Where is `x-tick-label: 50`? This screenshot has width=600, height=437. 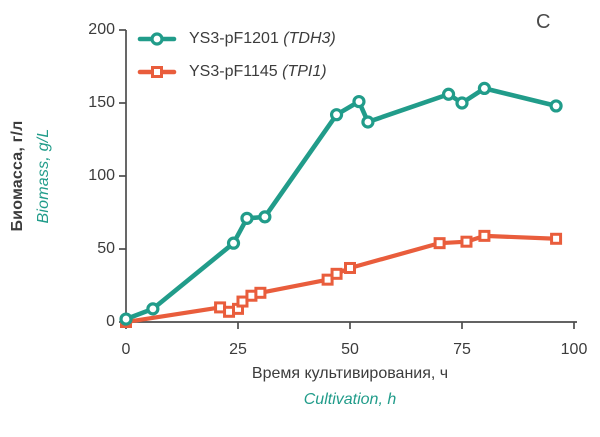
x-tick-label: 50 is located at coordinates (350, 349).